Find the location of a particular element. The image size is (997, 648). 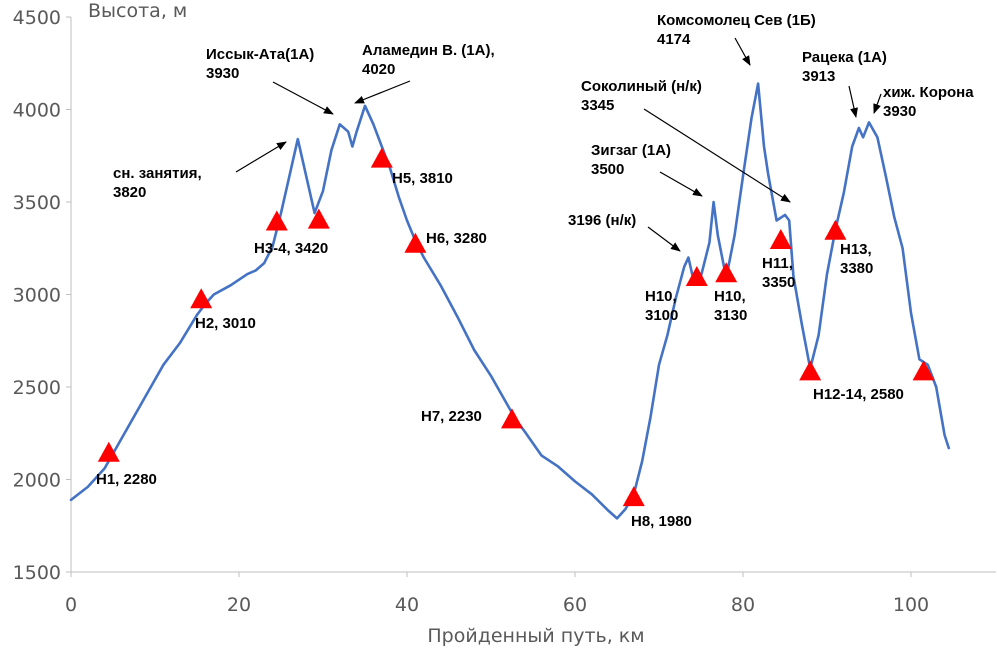

y-tick-label: 3000 is located at coordinates (37, 296).